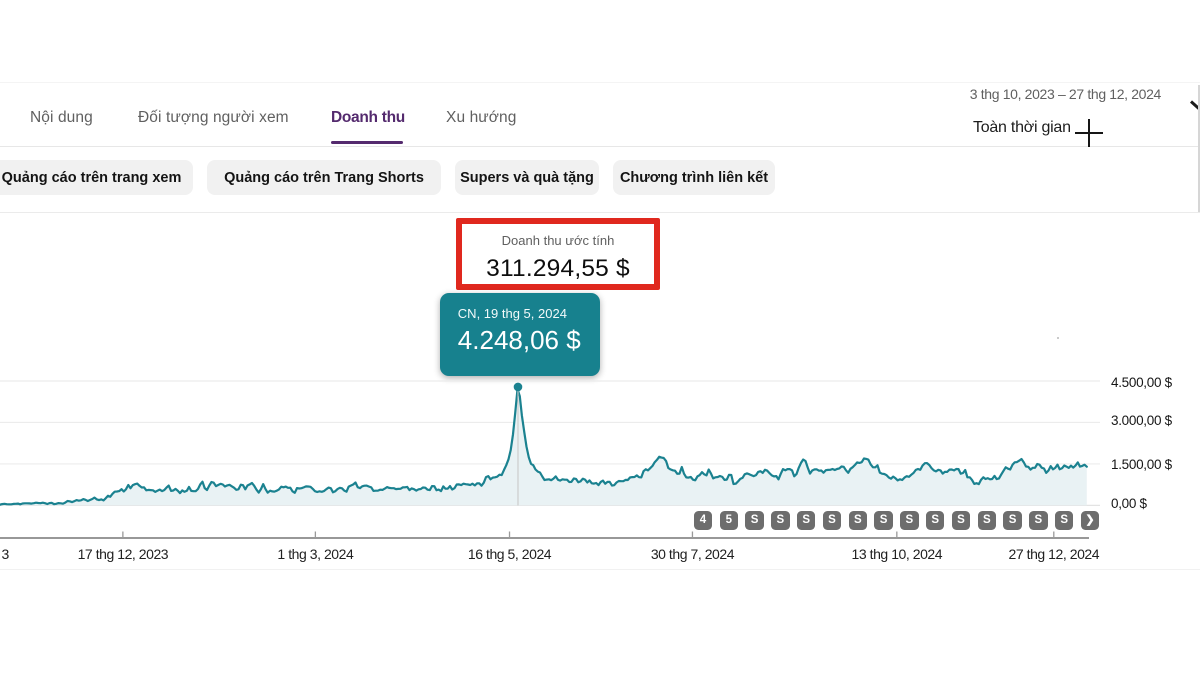 The width and height of the screenshot is (1200, 675). Describe the element at coordinates (367, 142) in the screenshot. I see `active-tab-underline` at that location.